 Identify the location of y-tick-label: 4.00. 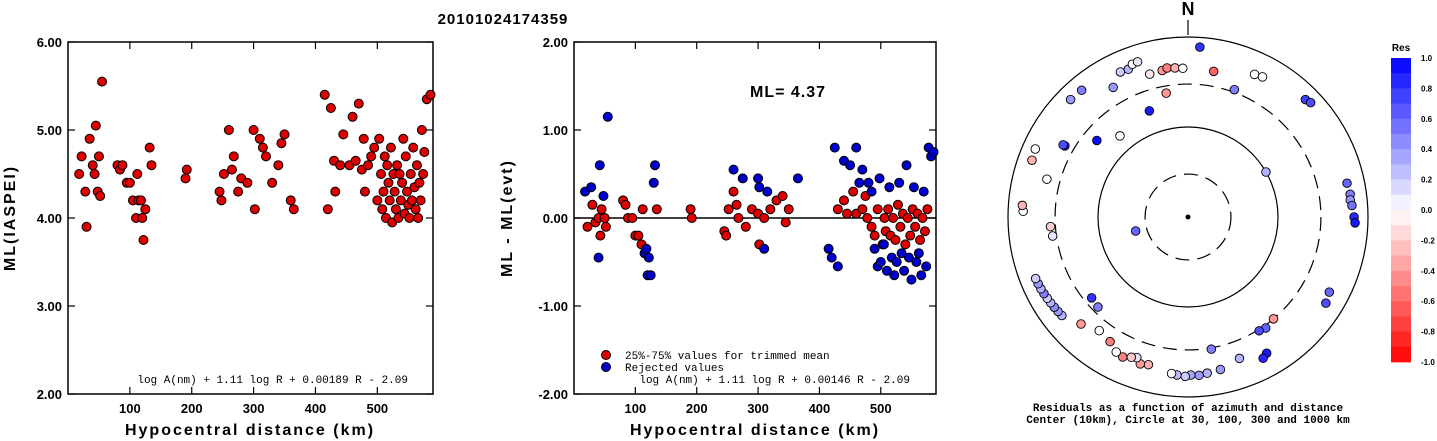
(49, 218).